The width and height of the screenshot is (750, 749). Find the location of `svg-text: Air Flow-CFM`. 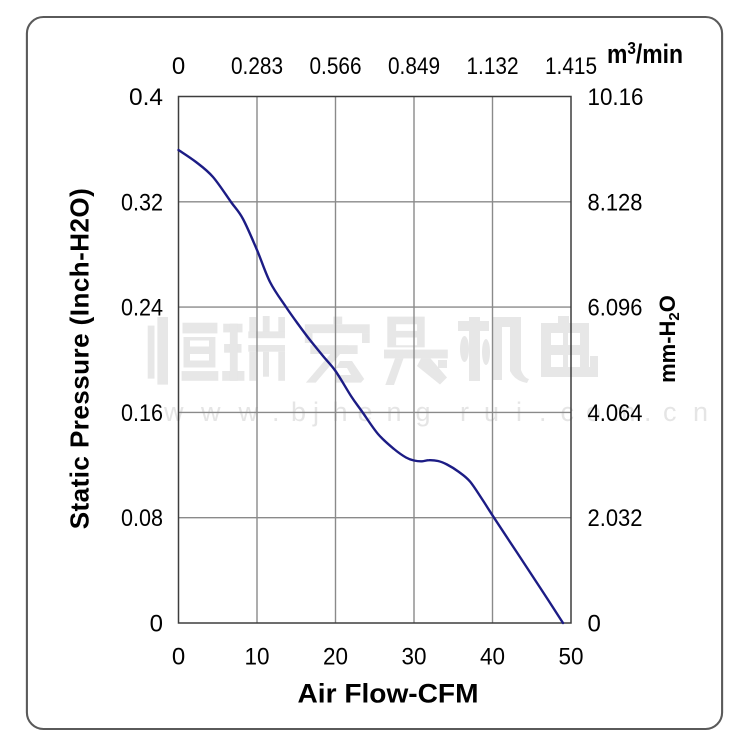

svg-text: Air Flow-CFM is located at coordinates (388, 694).